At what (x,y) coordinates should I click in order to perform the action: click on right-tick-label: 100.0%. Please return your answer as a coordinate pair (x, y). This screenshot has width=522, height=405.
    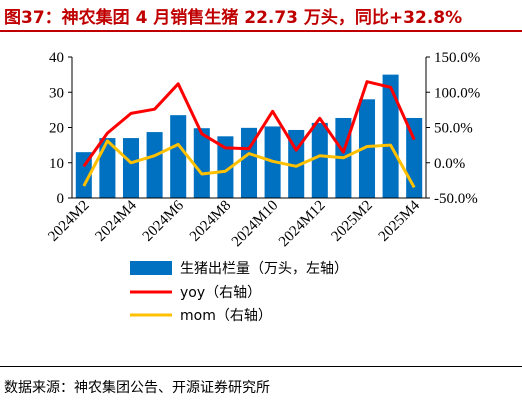
    Looking at the image, I should click on (457, 93).